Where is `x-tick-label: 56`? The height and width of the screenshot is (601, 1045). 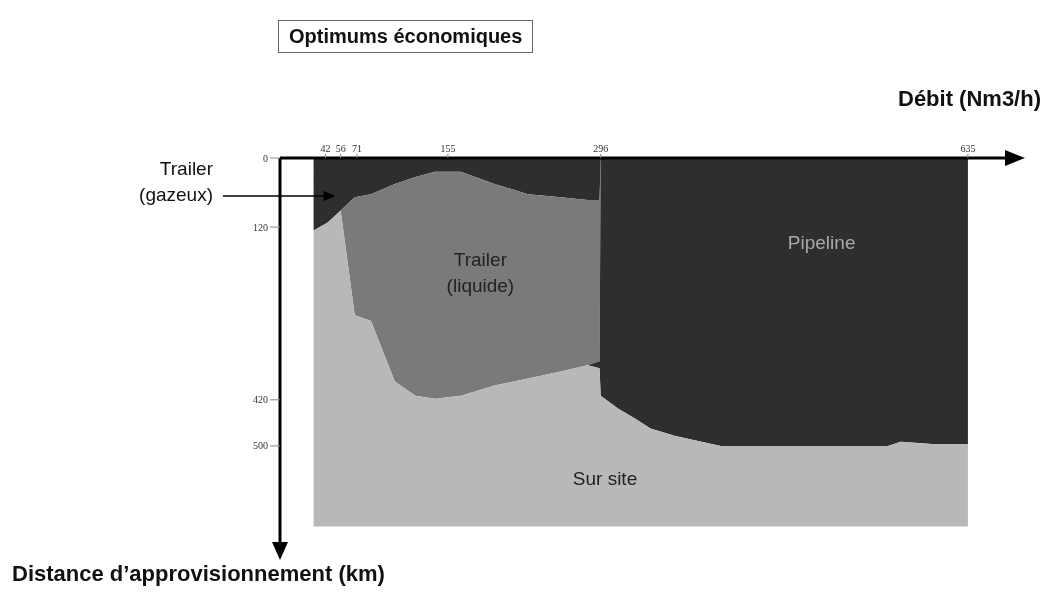
x-tick-label: 56 is located at coordinates (340, 148).